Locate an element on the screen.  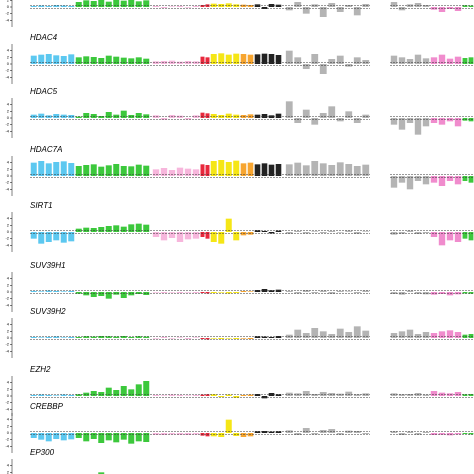
panel-title: EP300 is located at coordinates (42, 452).